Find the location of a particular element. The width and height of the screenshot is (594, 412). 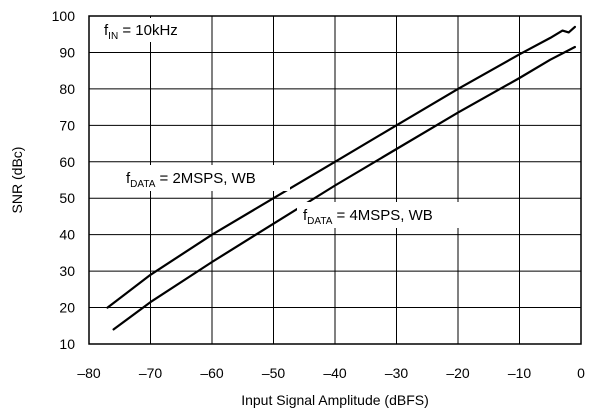

y-tick-labels: 10 20 30 40 50 60 70 80 90 100 is located at coordinates (64, 180).